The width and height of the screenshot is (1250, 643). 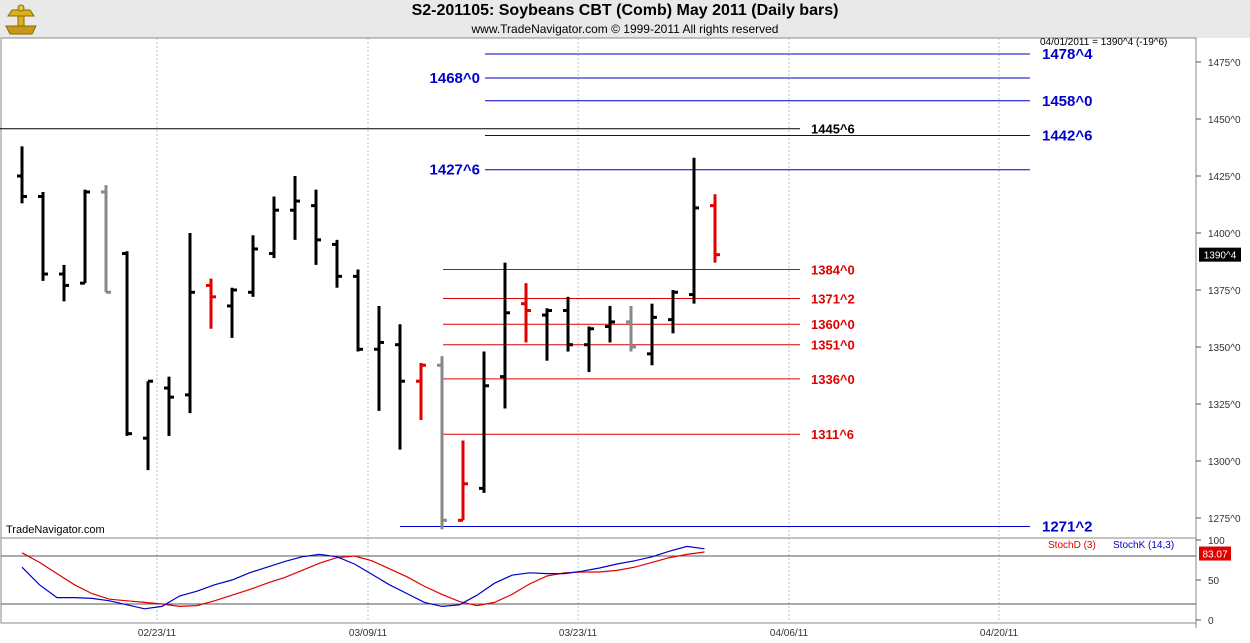 What do you see at coordinates (455, 78) in the screenshot?
I see `level-label: 1468^0` at bounding box center [455, 78].